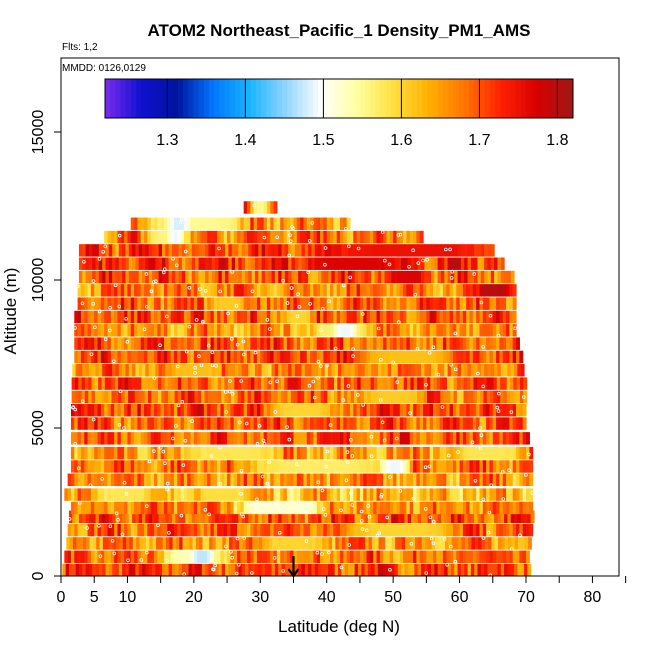 This screenshot has width=650, height=650. I want to click on heatmap-band, so click(286, 250).